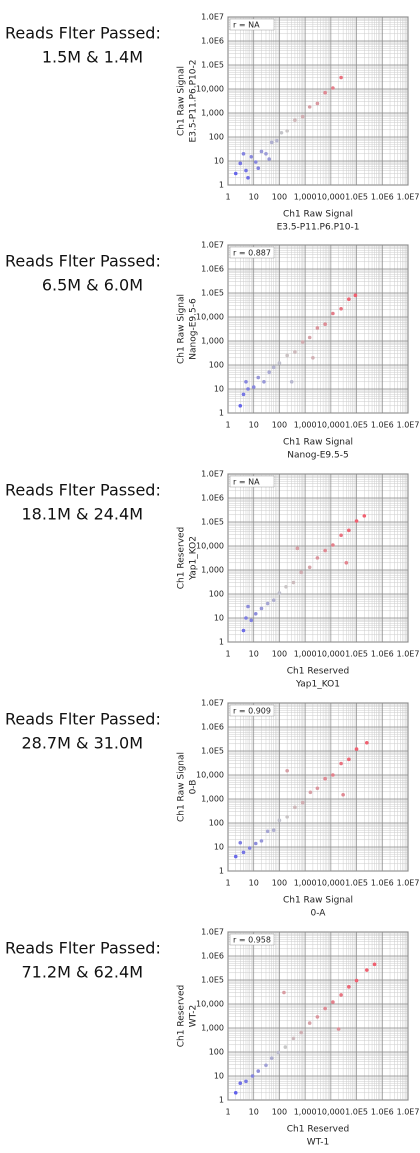 The height and width of the screenshot is (1153, 420). Describe the element at coordinates (210, 546) in the screenshot. I see `y-tick-label: 10,000` at that location.